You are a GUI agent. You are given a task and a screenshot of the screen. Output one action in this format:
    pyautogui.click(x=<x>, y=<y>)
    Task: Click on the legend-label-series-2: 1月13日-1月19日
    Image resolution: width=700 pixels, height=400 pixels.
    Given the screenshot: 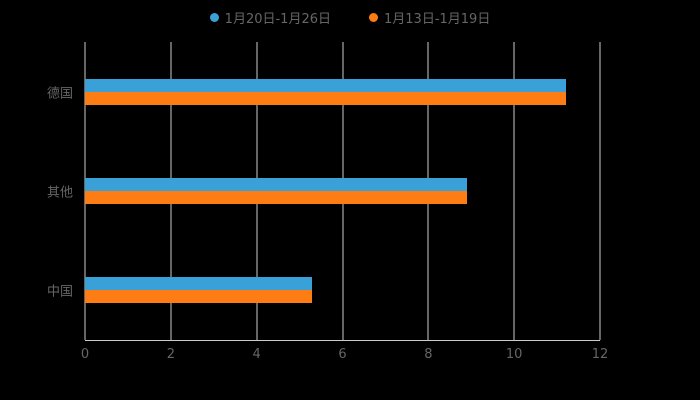 What is the action you would take?
    pyautogui.click(x=437, y=19)
    